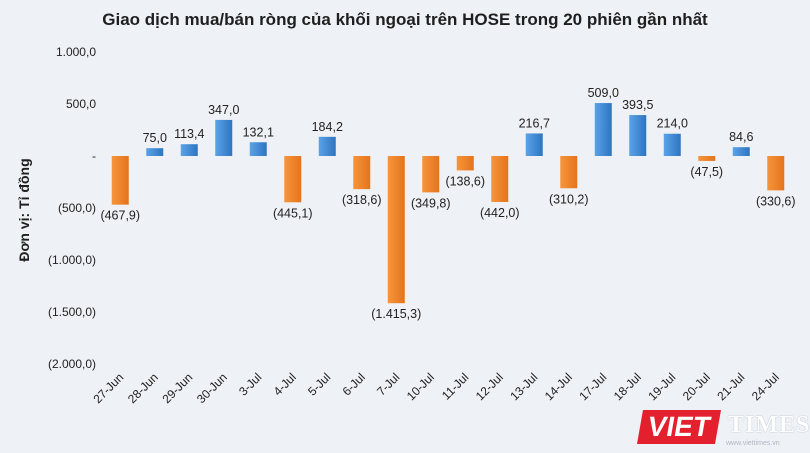  Describe the element at coordinates (94, 156) in the screenshot. I see `y-tick-label: -` at that location.